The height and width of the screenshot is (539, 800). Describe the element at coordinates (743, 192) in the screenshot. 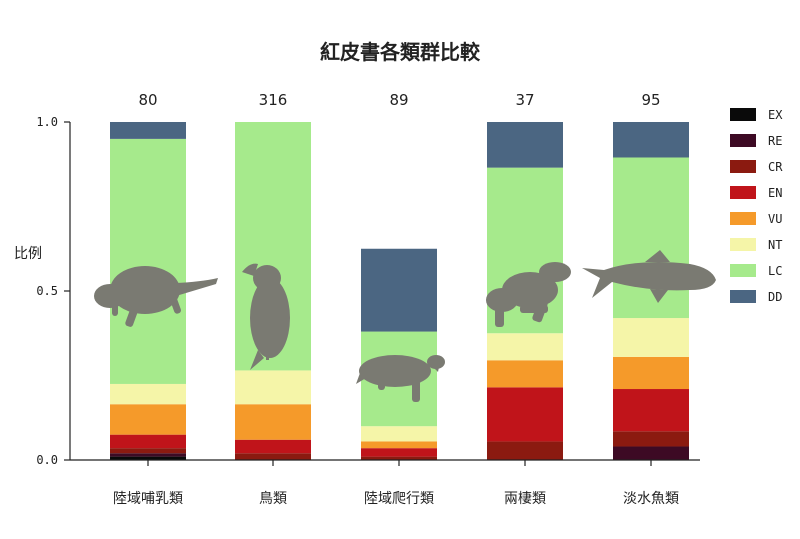

I see `legend-swatch-en` at that location.